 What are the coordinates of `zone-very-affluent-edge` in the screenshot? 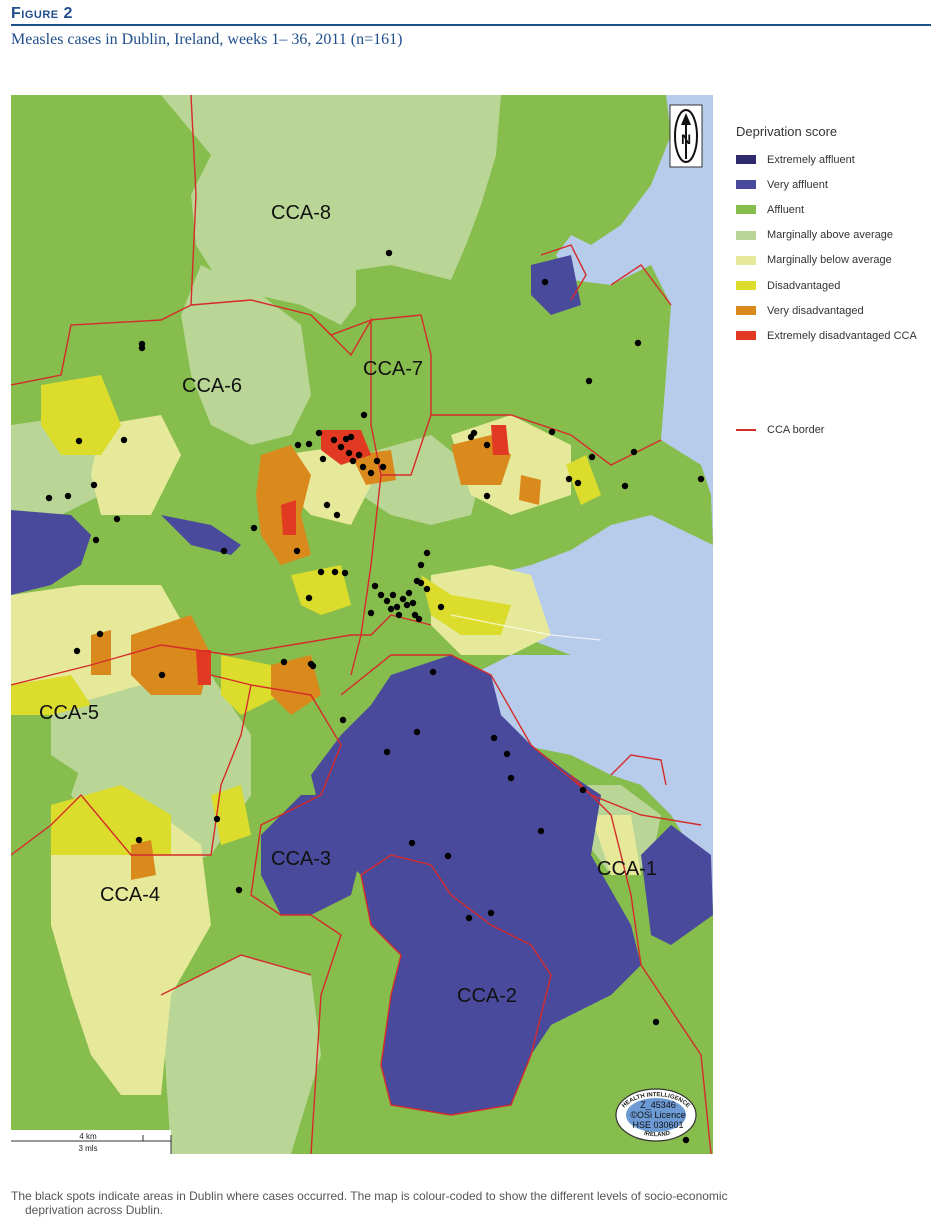 It's located at (51, 552).